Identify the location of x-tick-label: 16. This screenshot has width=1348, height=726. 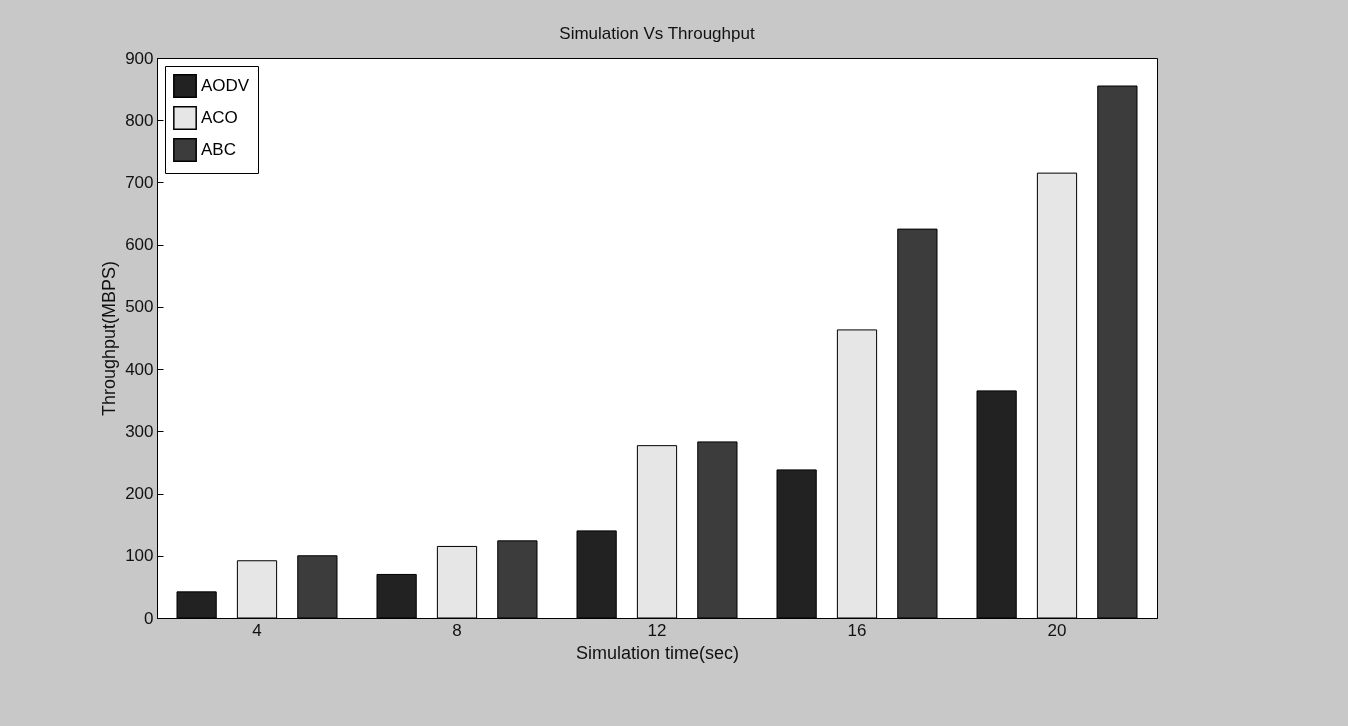
(857, 630).